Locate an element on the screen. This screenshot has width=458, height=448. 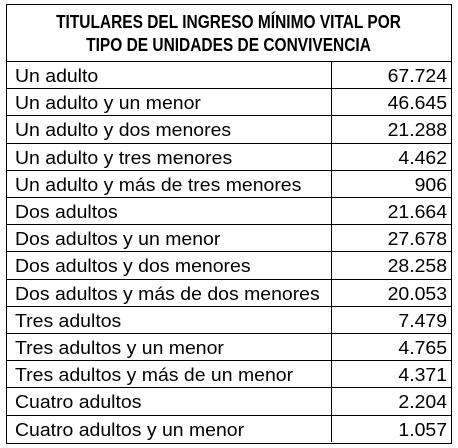
row-value: 2.204 is located at coordinates (422, 402).